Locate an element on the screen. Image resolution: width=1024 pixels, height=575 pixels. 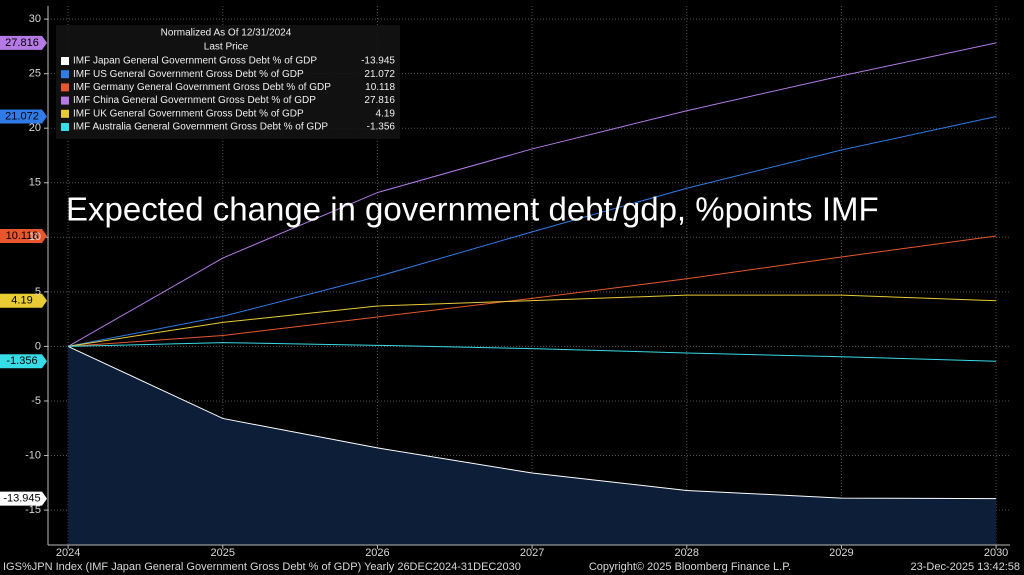
value-badge-label: -13.945 is located at coordinates (21, 498).